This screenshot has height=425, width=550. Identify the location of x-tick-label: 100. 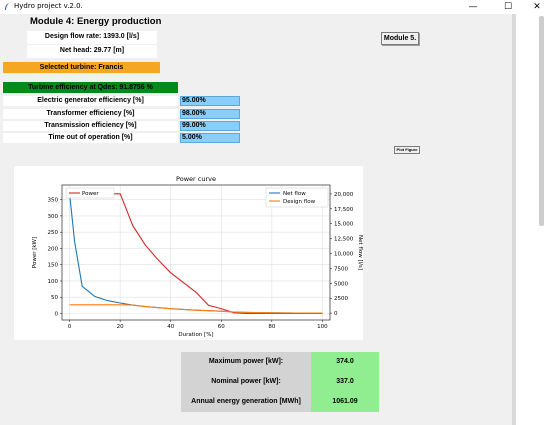
(322, 327).